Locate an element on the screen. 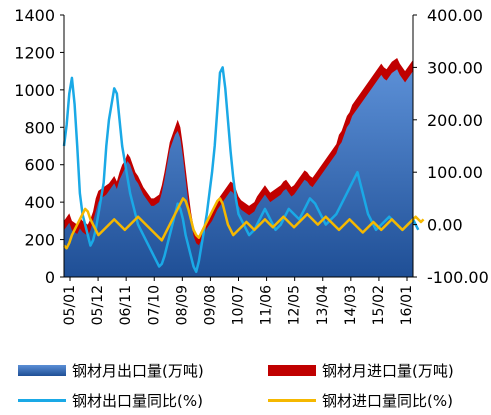  legend-item-3: 钢材进口量同比(%) is located at coordinates (360, 400).